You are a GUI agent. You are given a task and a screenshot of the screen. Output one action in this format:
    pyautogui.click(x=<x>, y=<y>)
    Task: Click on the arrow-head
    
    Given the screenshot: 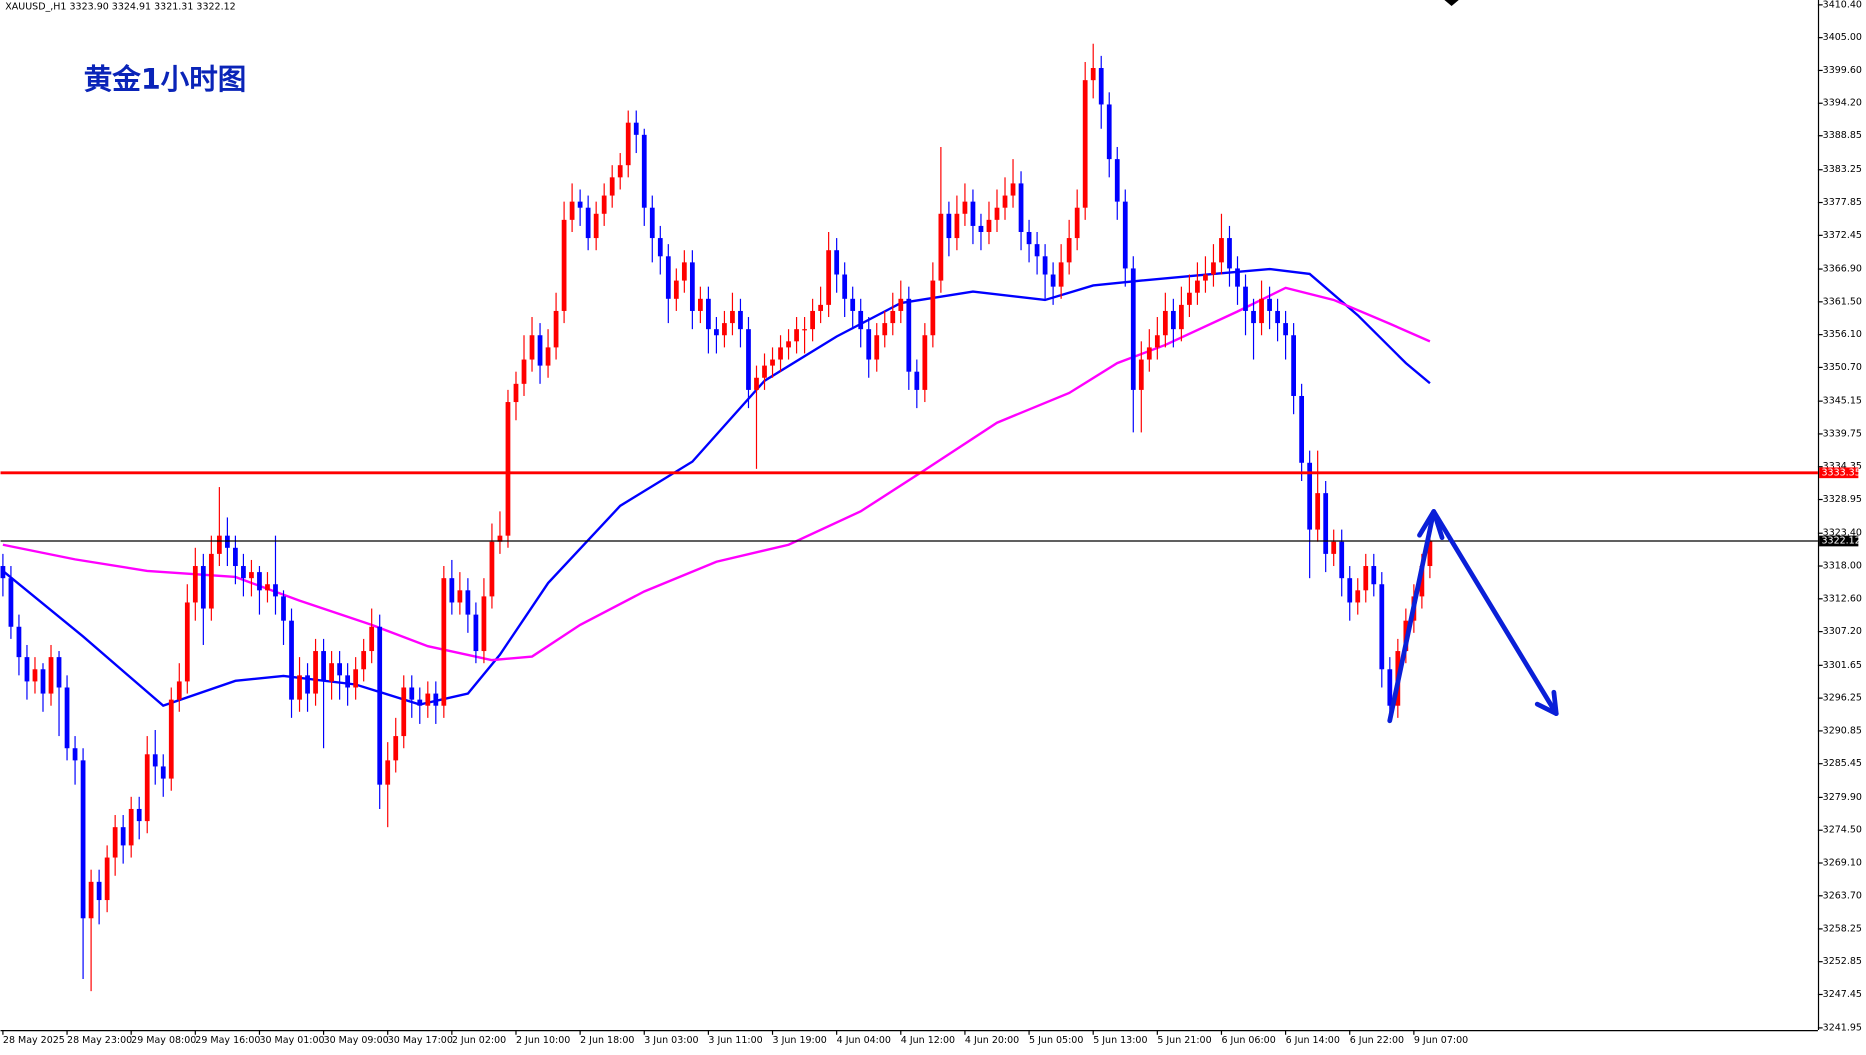 What is the action you would take?
    pyautogui.click(x=1546, y=703)
    